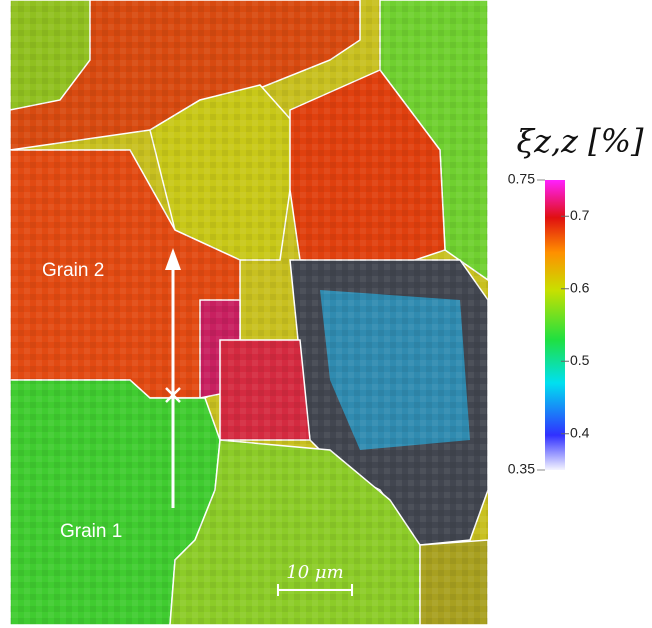 The height and width of the screenshot is (628, 652). I want to click on colorbar-tick-label: 0.7, so click(580, 215).